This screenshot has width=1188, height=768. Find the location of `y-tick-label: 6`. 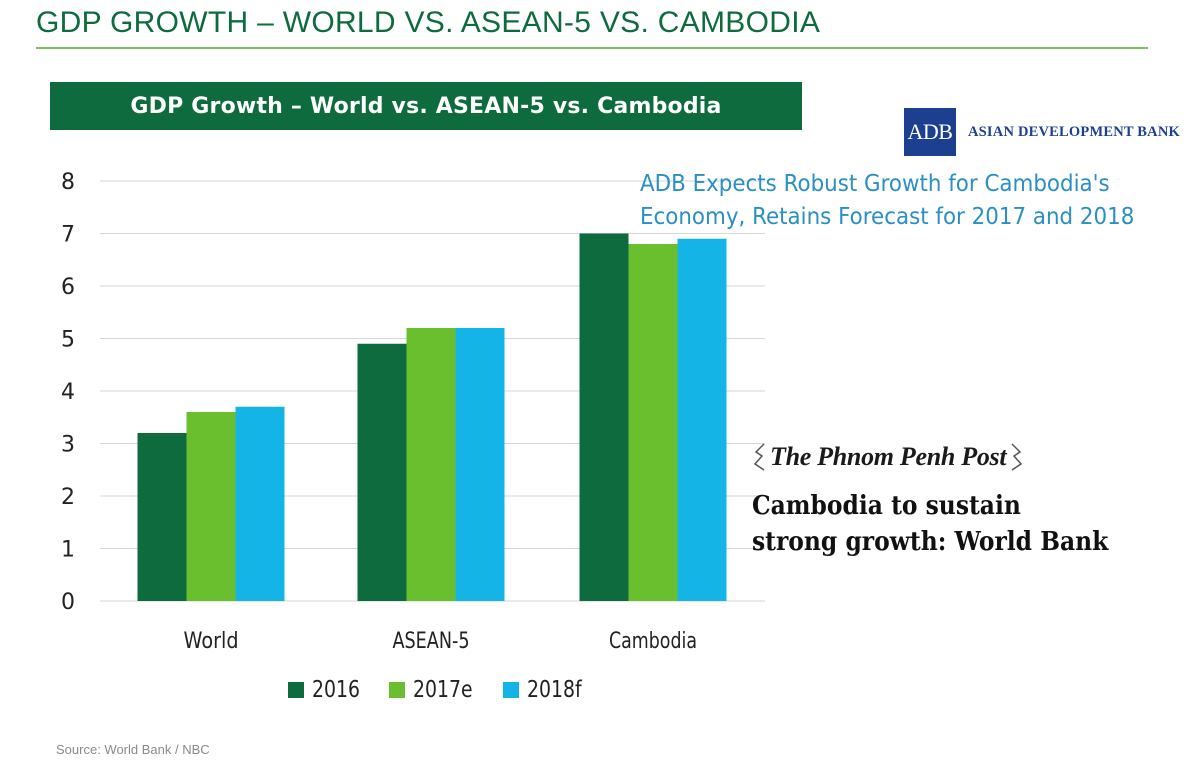

y-tick-label: 6 is located at coordinates (68, 287).